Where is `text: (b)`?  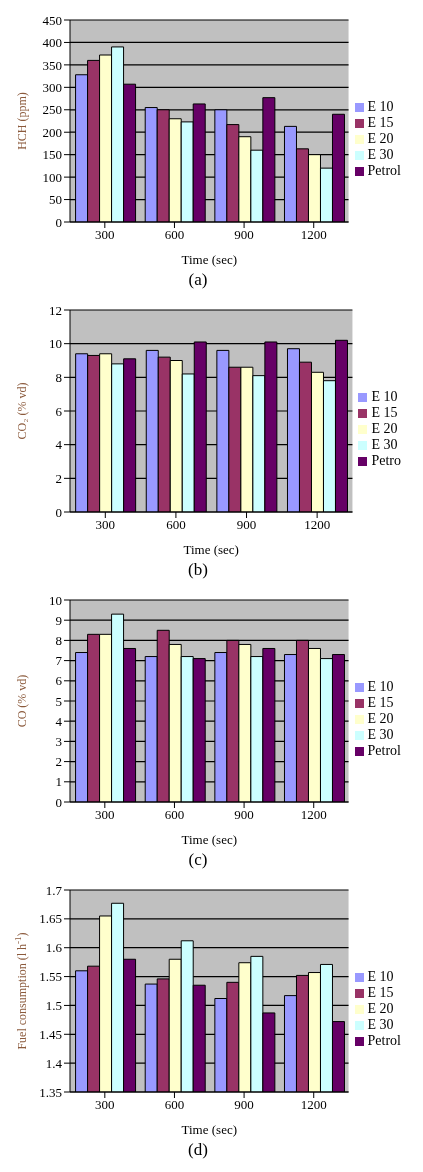 text: (b) is located at coordinates (198, 570).